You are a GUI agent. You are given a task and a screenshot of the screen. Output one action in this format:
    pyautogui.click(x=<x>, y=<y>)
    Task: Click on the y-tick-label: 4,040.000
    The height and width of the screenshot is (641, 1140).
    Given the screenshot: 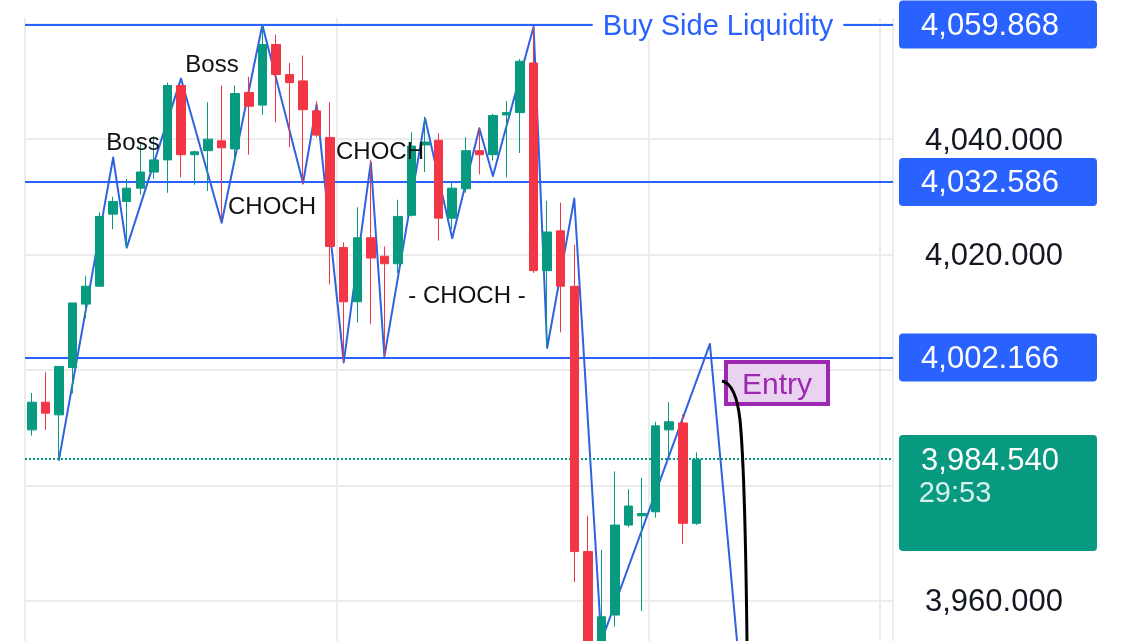 What is the action you would take?
    pyautogui.click(x=994, y=139)
    